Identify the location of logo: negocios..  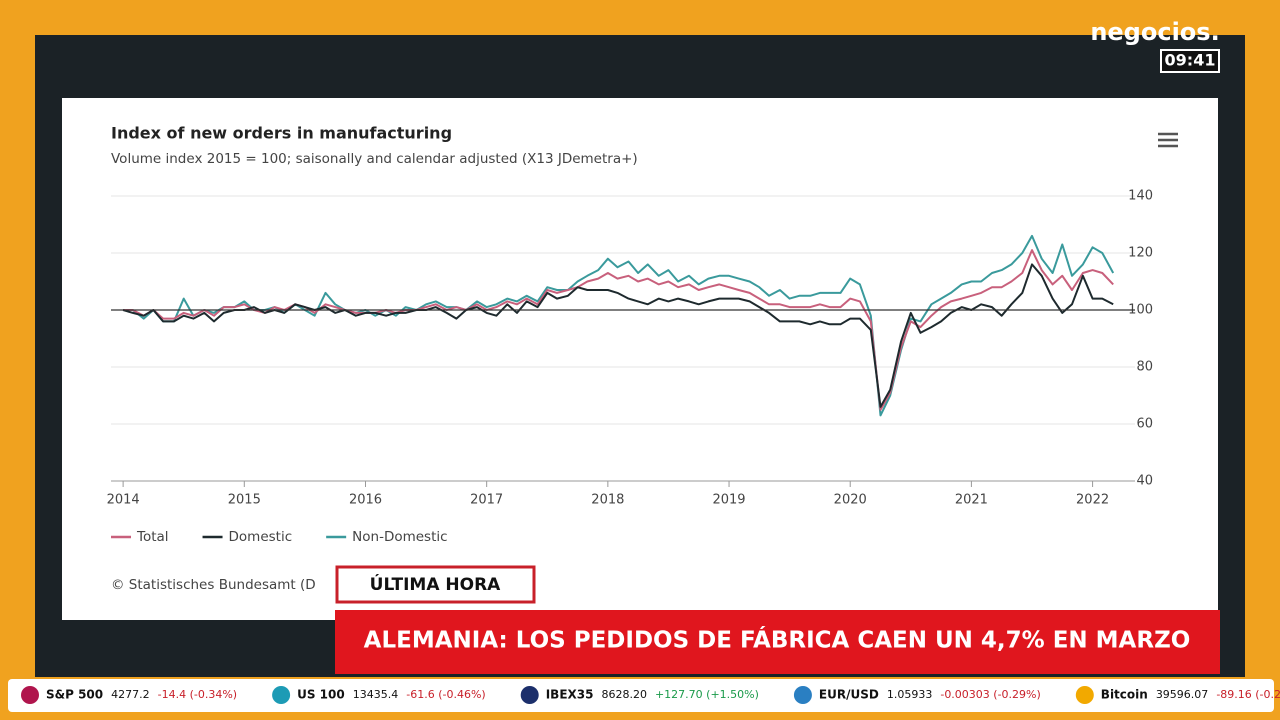
(1154, 32).